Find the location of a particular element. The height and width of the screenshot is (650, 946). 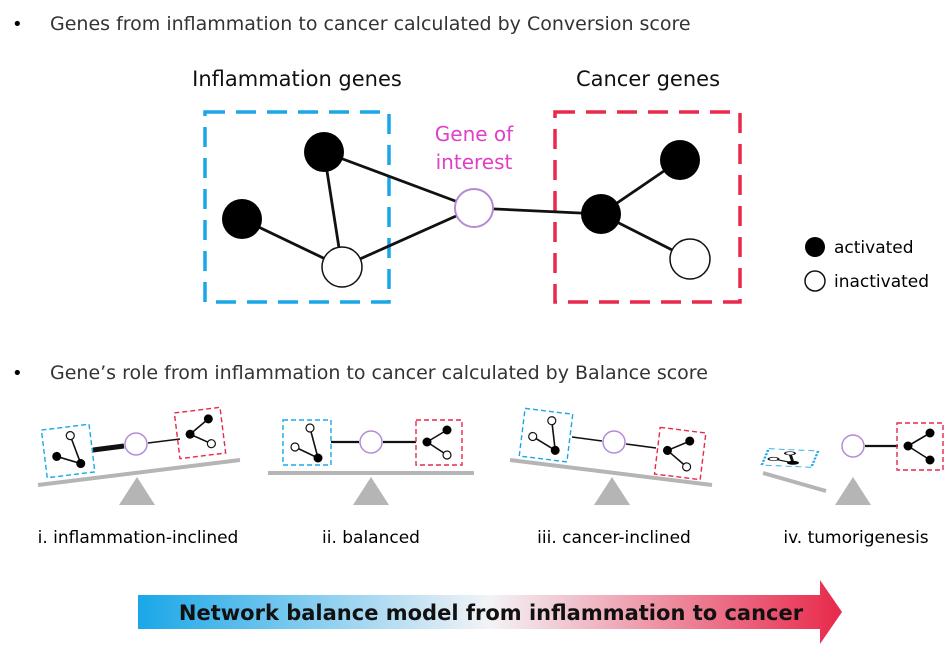

edge-left is located at coordinates (587, 439).